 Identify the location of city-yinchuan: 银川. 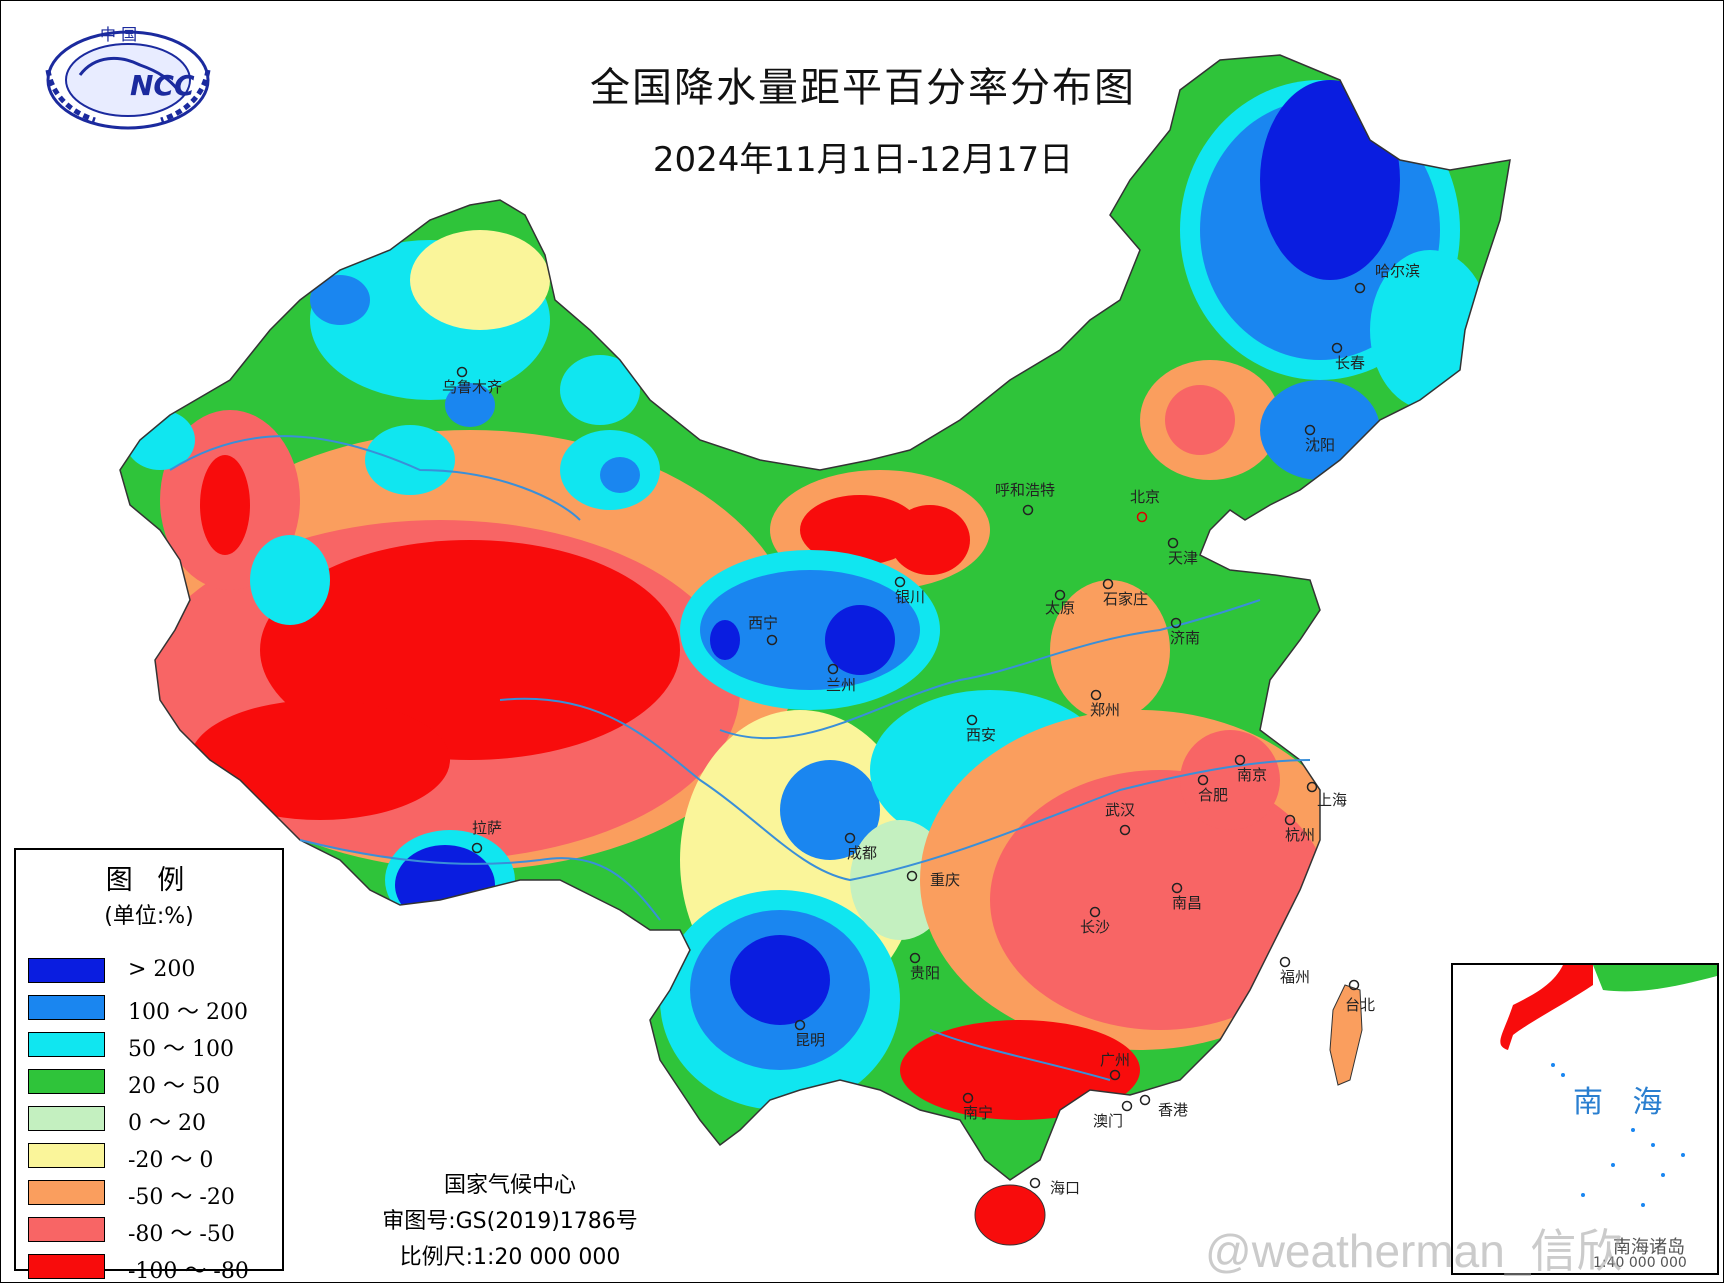
(909, 591).